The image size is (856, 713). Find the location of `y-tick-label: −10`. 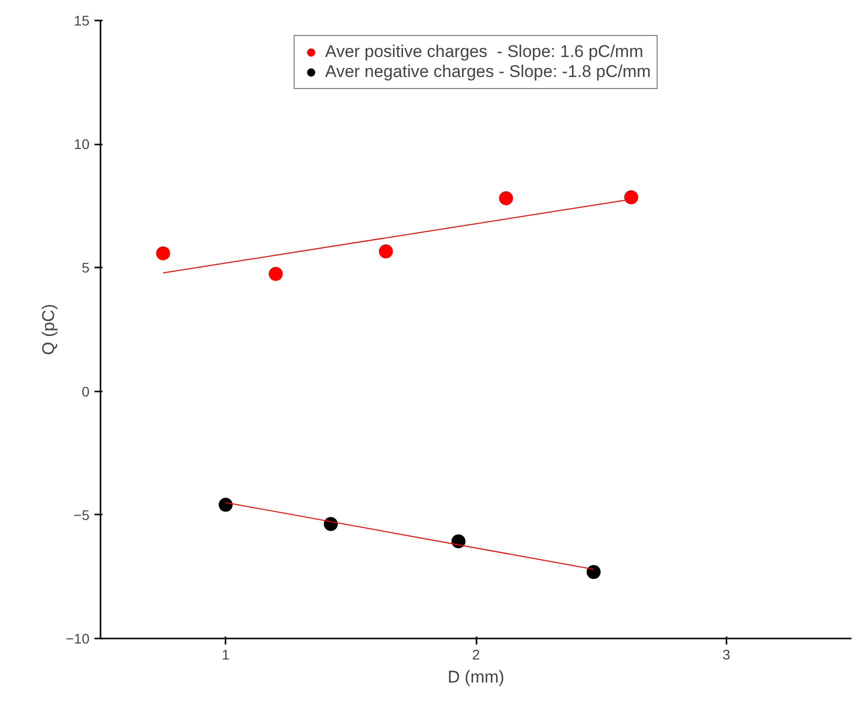

y-tick-label: −10 is located at coordinates (78, 638).